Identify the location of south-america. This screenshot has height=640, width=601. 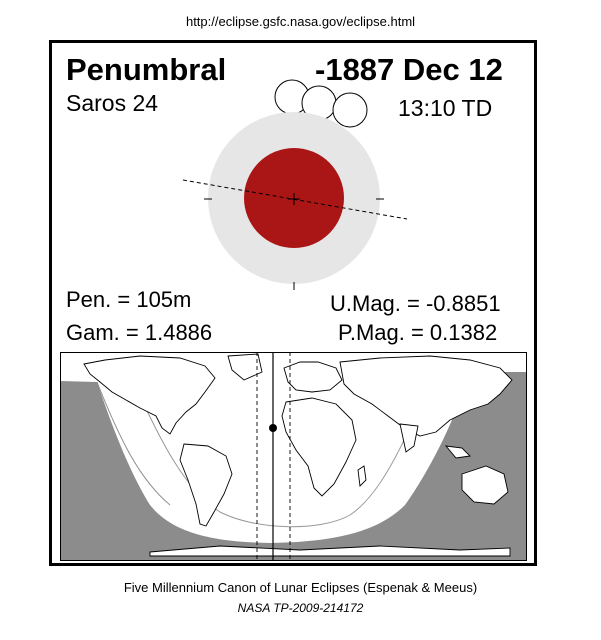
(206, 485).